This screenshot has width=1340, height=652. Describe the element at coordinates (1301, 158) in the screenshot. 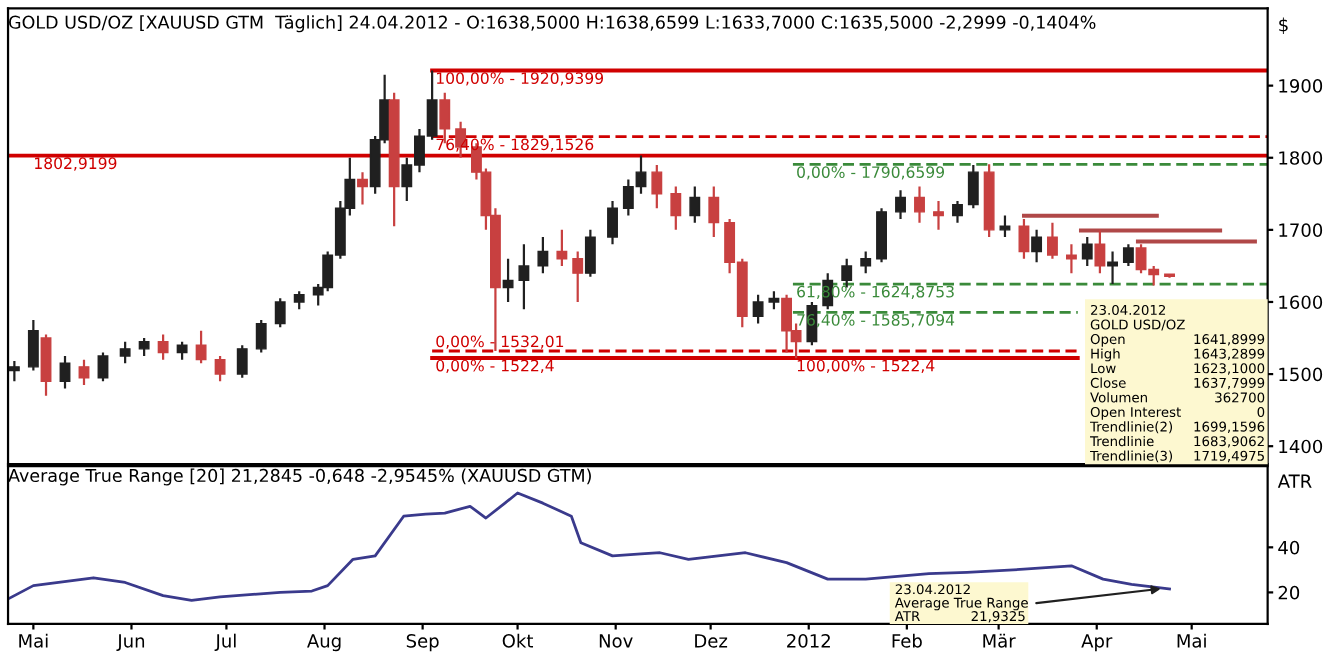

I see `y-tick-label: 1800` at that location.